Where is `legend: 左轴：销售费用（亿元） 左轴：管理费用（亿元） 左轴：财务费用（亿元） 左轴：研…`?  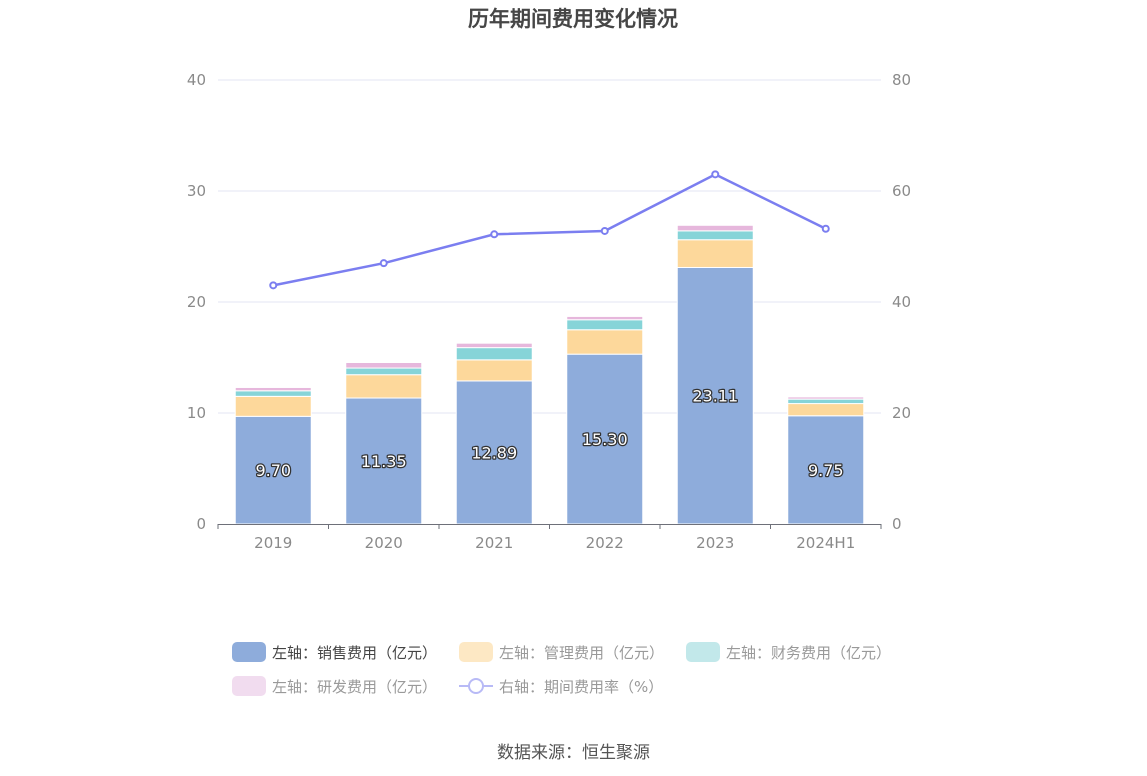 legend: 左轴：销售费用（亿元） 左轴：管理费用（亿元） 左轴：财务费用（亿元） 左轴：研… is located at coordinates (582, 673).